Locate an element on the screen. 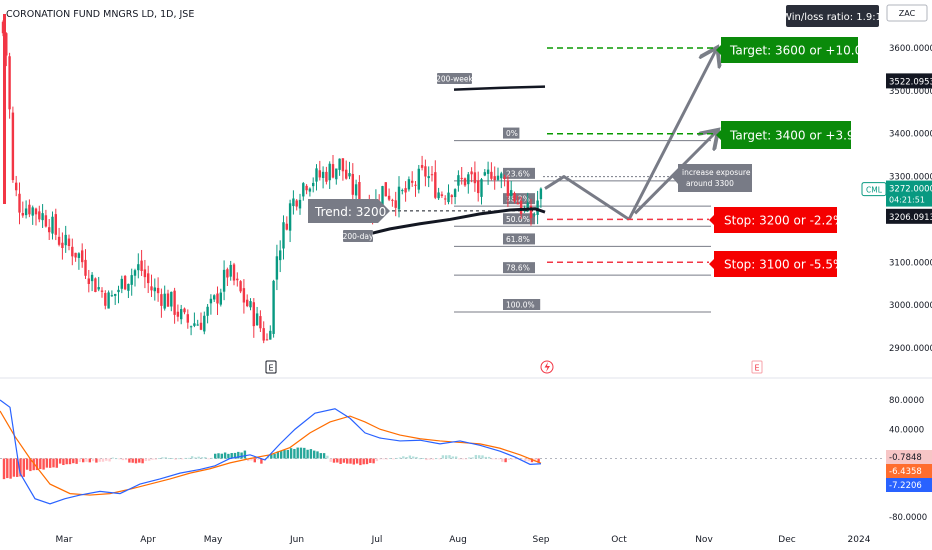 The width and height of the screenshot is (932, 550). symbol-title: CORONATION FUND MNGRS LD, 1D, JSE is located at coordinates (100, 14).